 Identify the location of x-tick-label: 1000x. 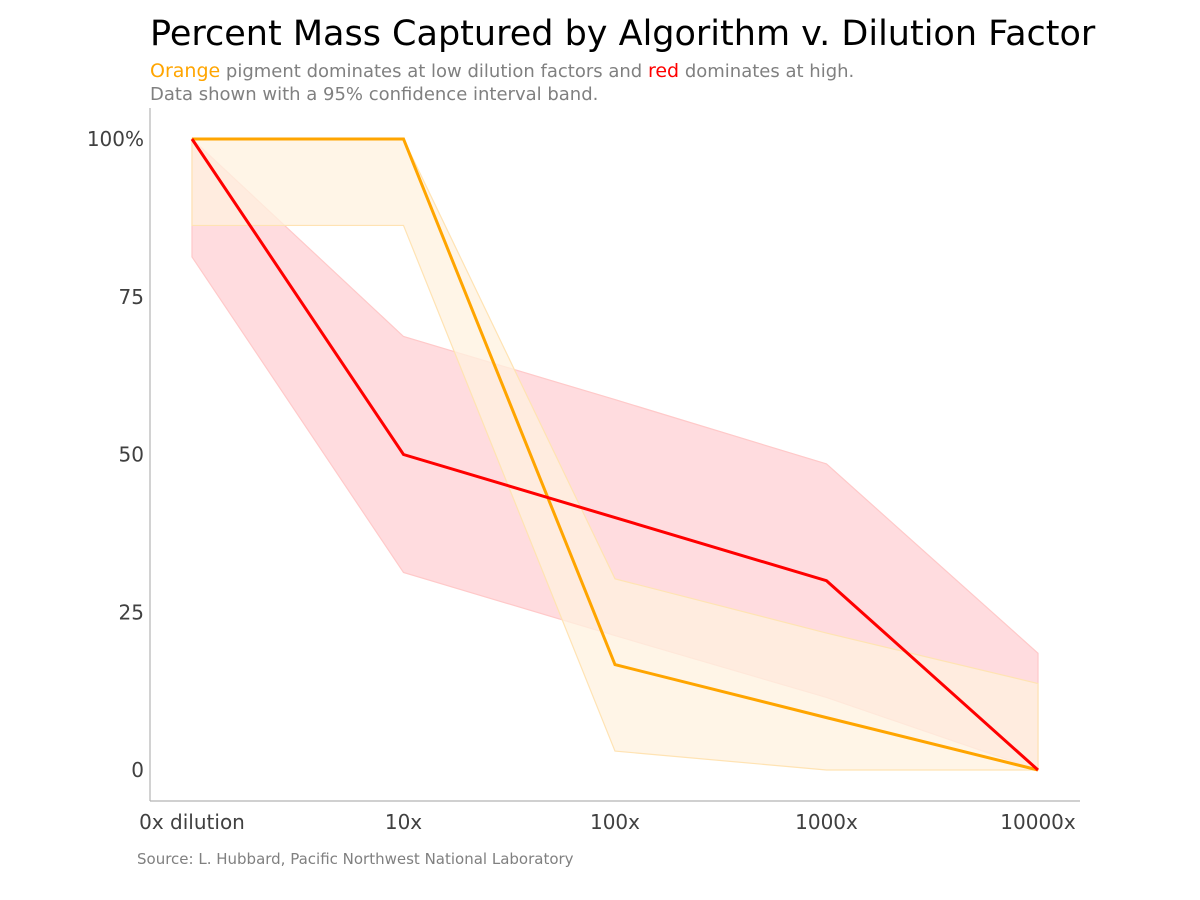
(826, 822).